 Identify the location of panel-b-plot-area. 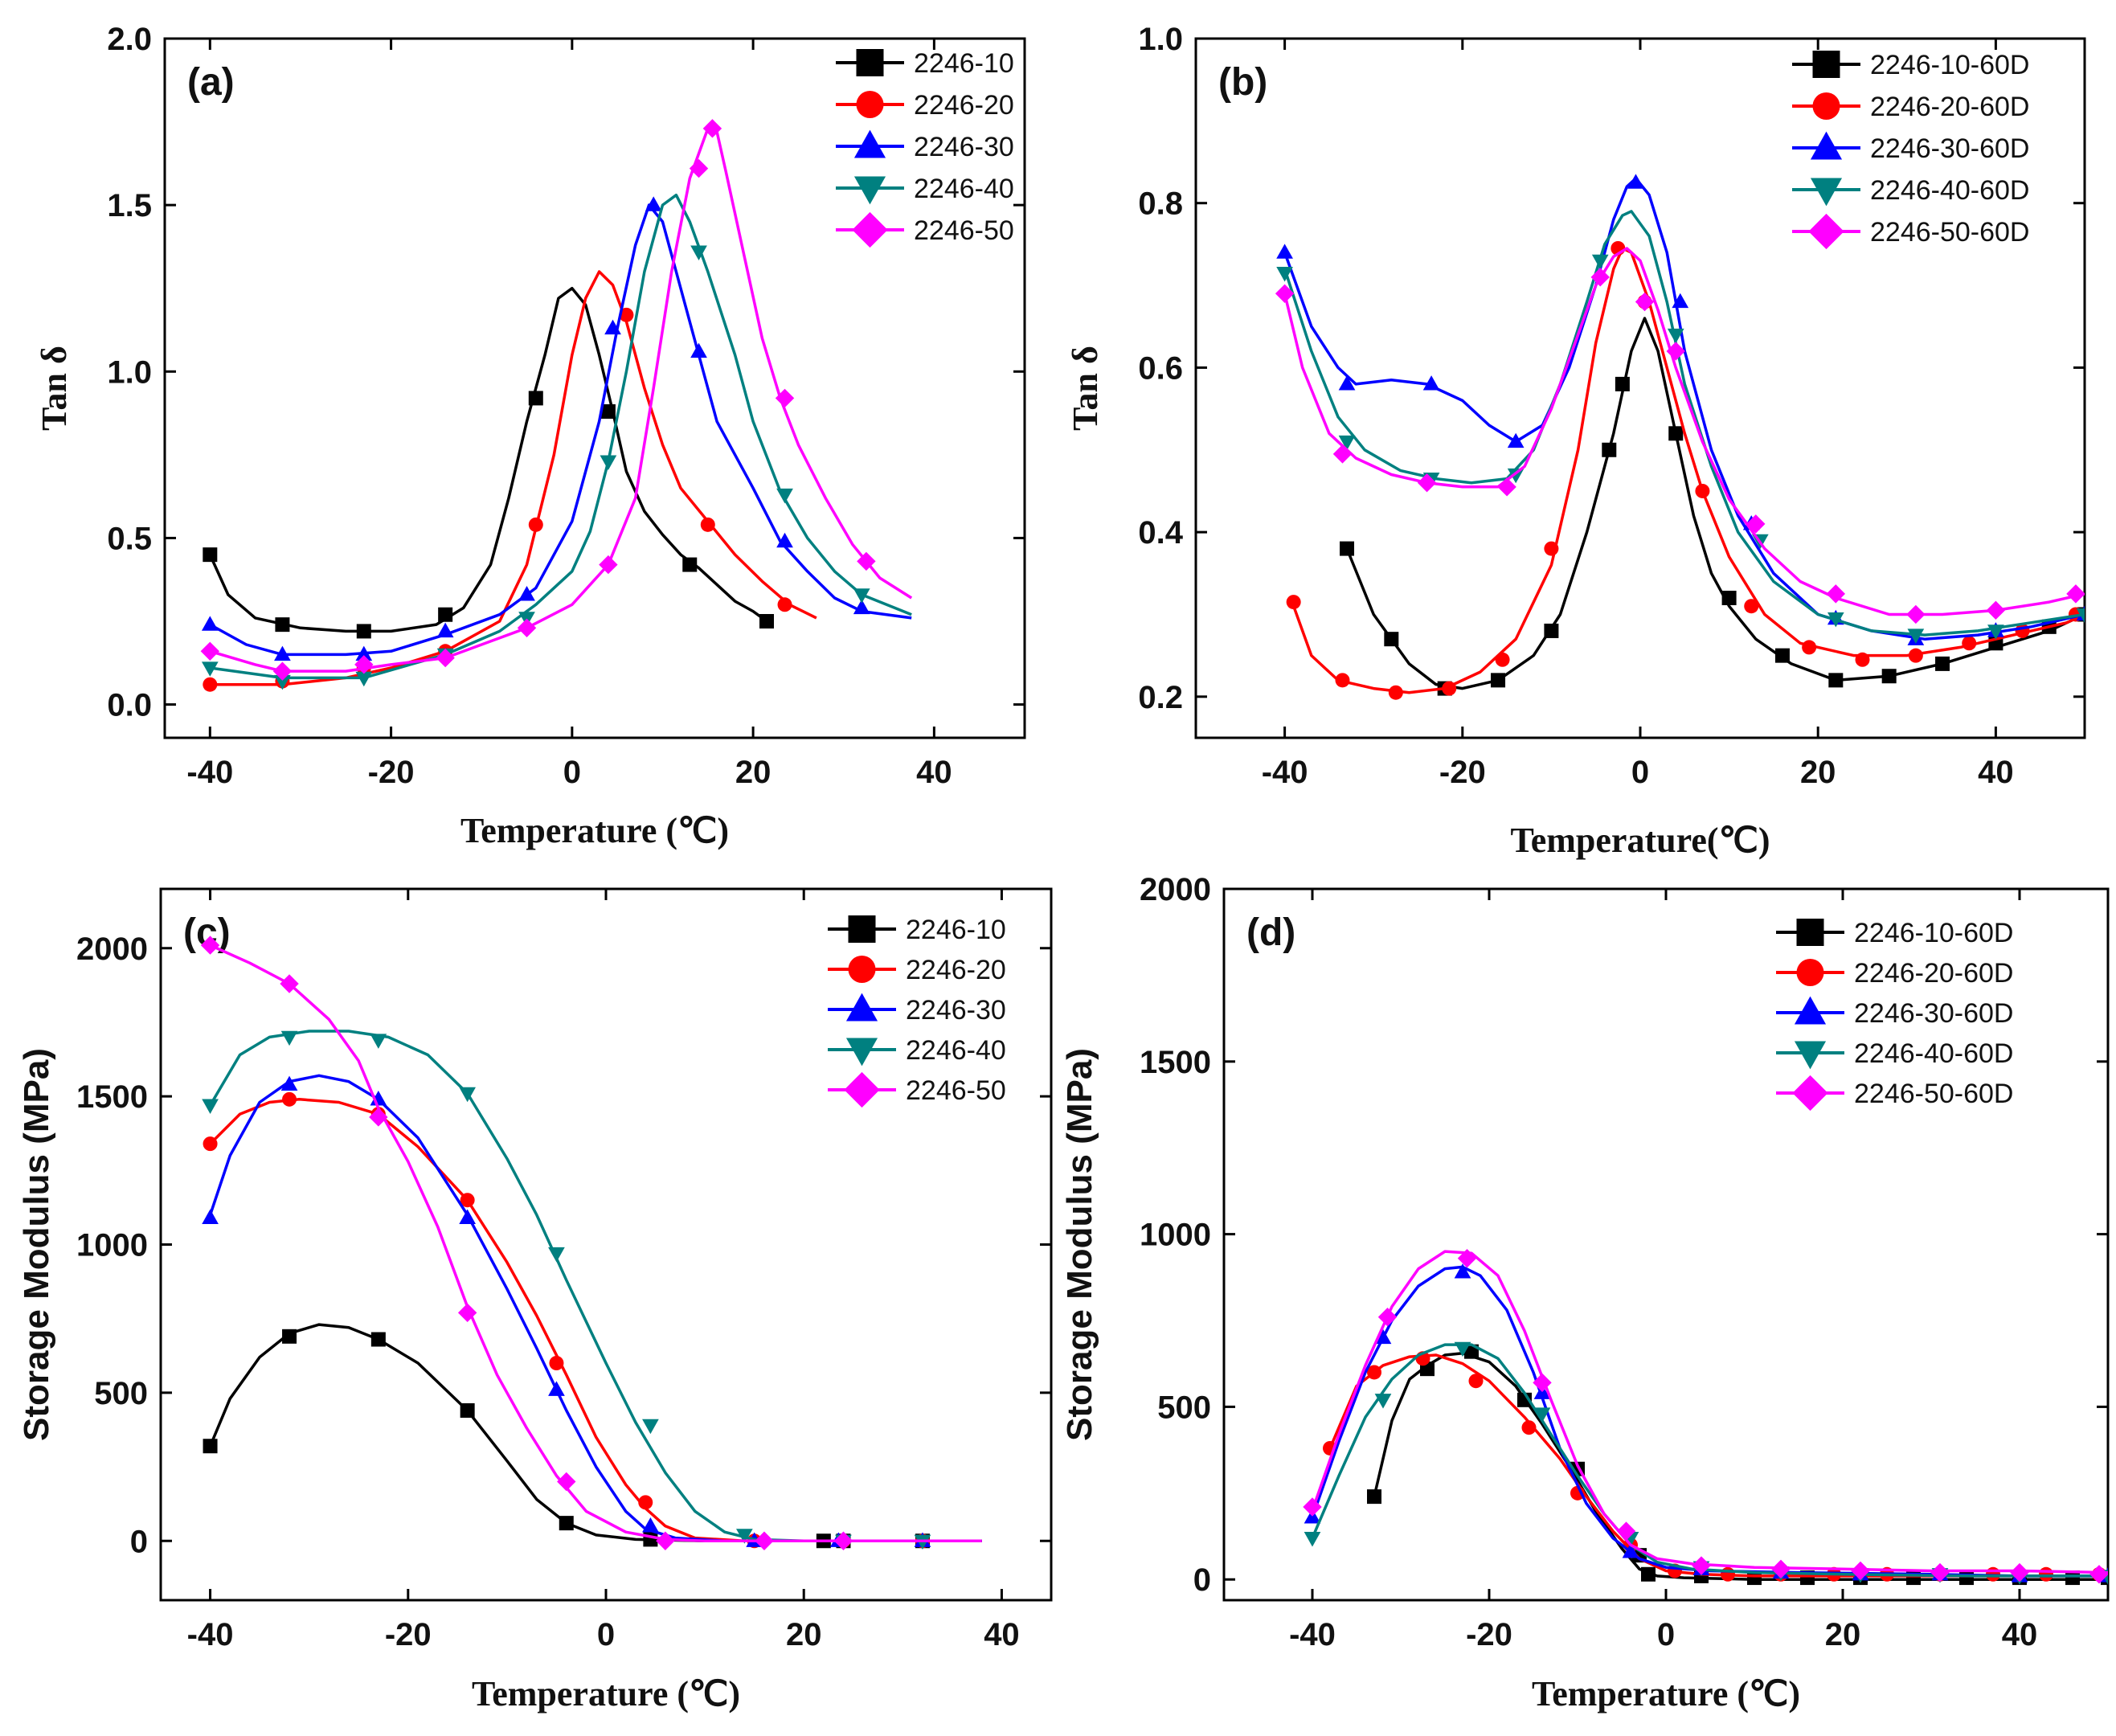
(1680, 437).